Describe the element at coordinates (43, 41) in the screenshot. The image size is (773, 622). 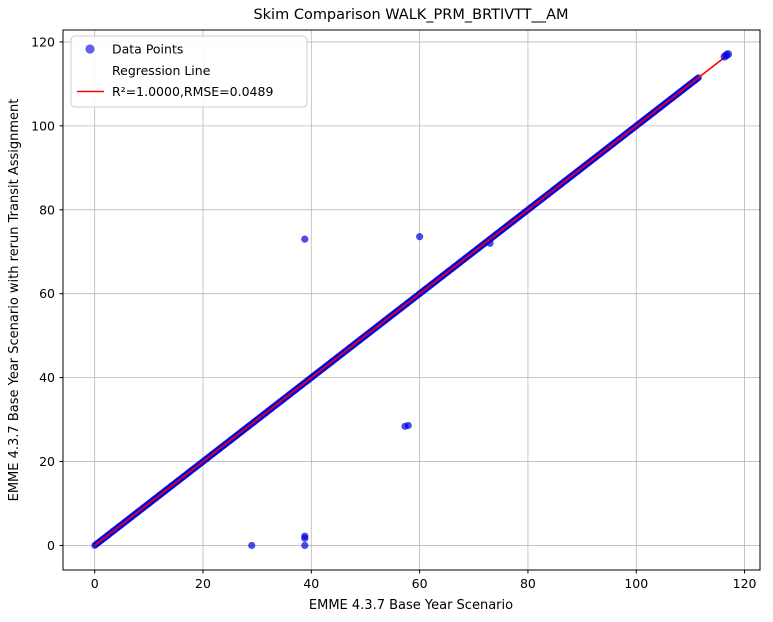
I see `y-tick-label: 120` at that location.